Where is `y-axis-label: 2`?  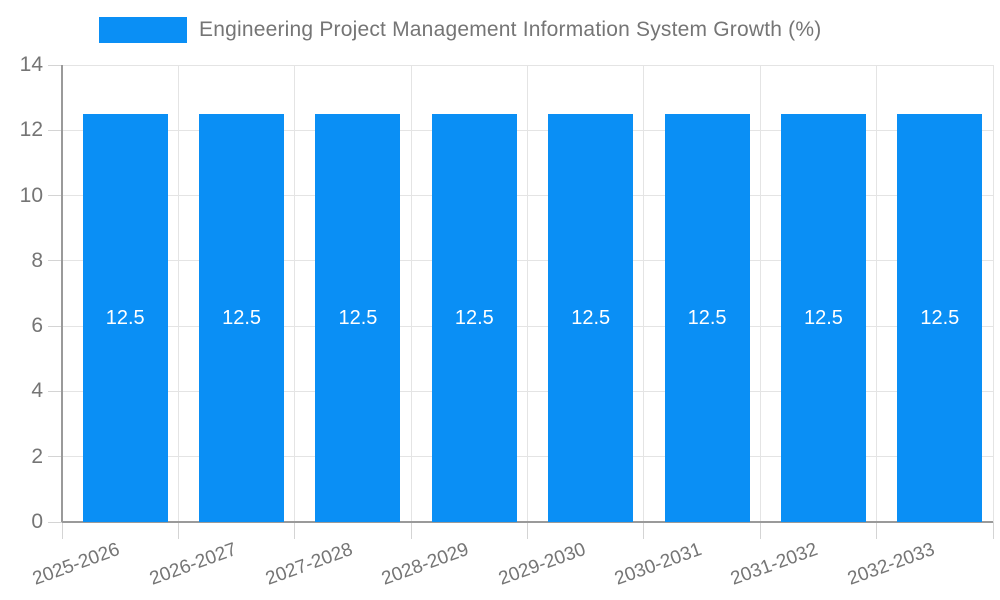
y-axis-label: 2 is located at coordinates (37, 456).